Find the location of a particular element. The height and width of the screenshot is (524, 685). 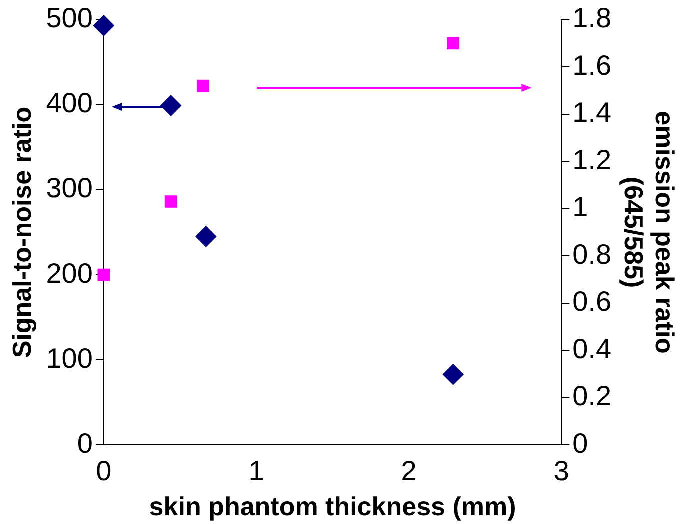

y-tick-label: 100 is located at coordinates (69, 358).